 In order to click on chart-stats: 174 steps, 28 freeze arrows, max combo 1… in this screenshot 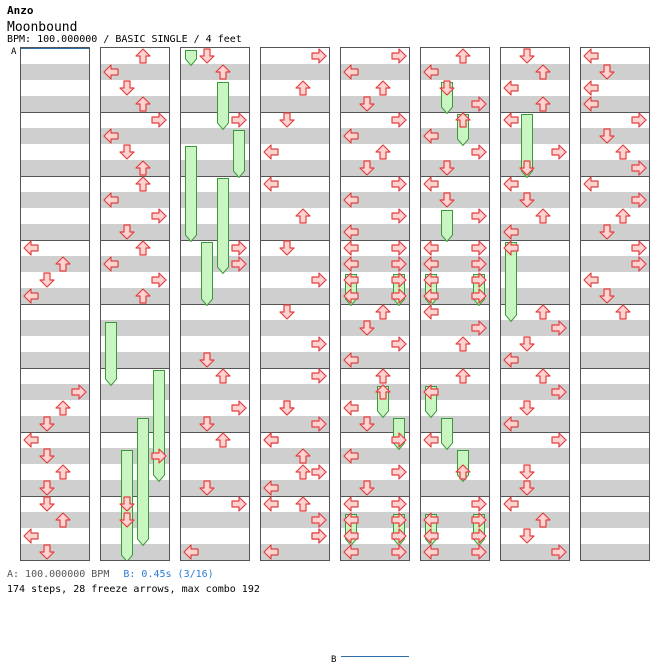, I will do `click(133, 589)`.